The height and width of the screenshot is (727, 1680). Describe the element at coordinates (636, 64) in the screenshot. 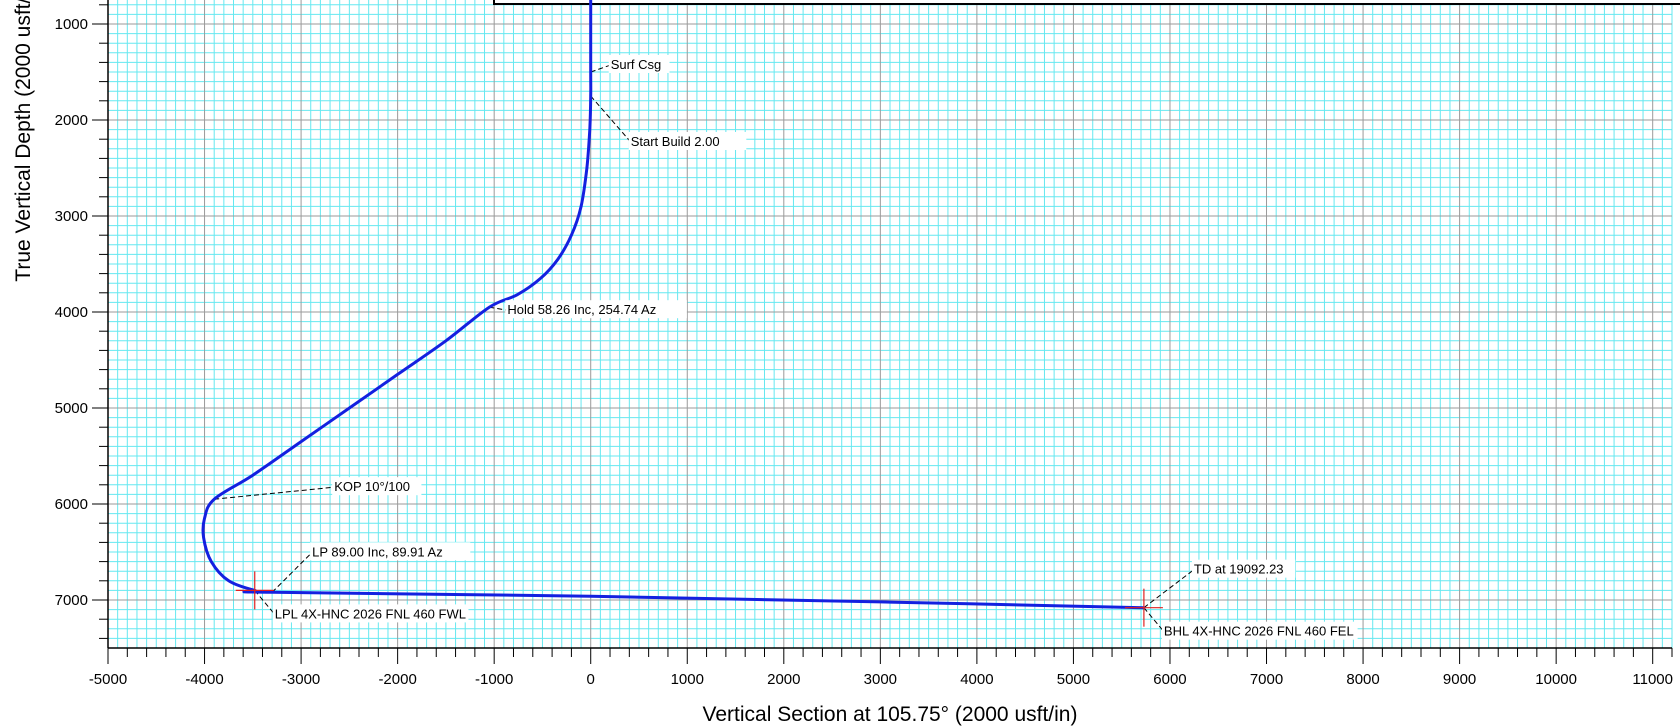

I see `annotation-label: Surf Csg` at that location.